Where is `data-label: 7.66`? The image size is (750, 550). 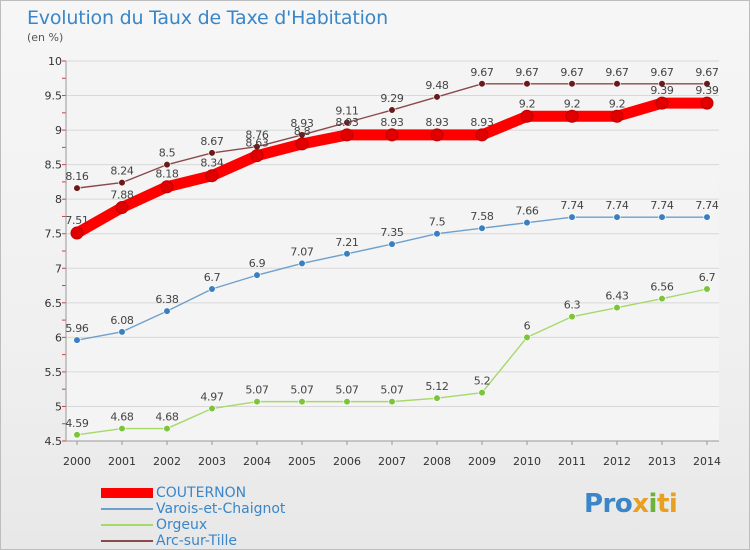
data-label: 7.66 is located at coordinates (527, 211).